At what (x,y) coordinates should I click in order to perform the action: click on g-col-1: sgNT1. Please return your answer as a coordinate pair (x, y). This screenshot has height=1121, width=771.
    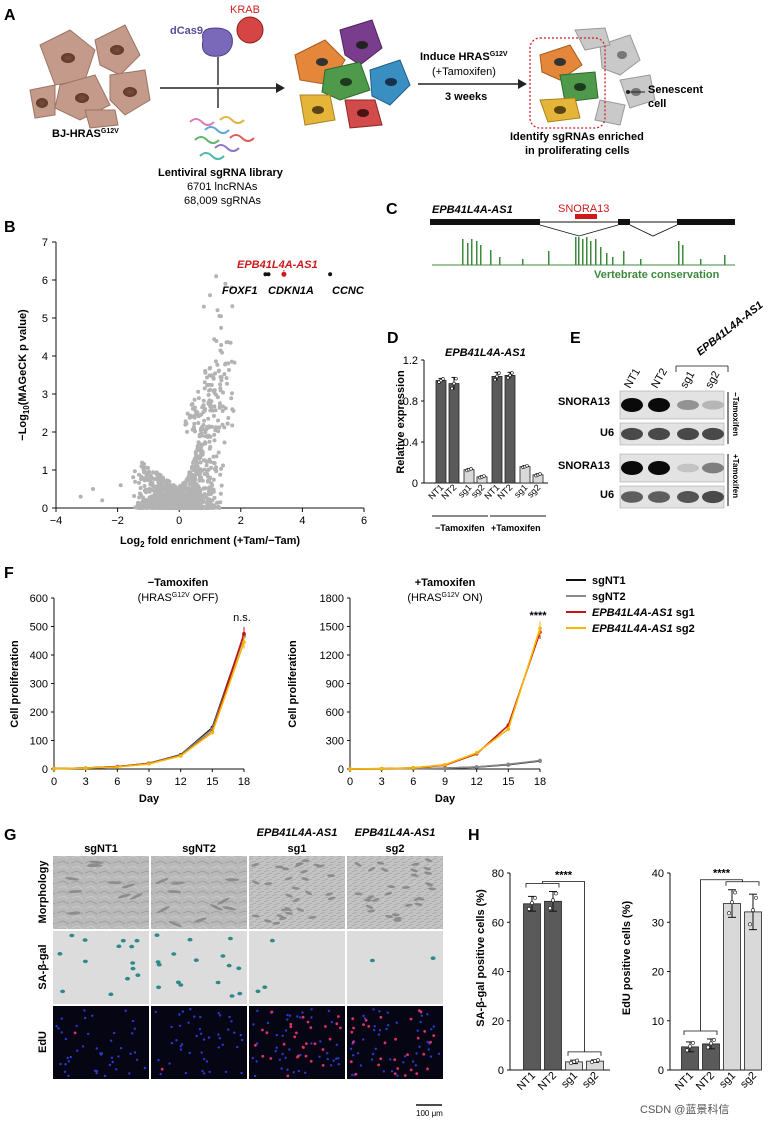
    Looking at the image, I should click on (101, 849).